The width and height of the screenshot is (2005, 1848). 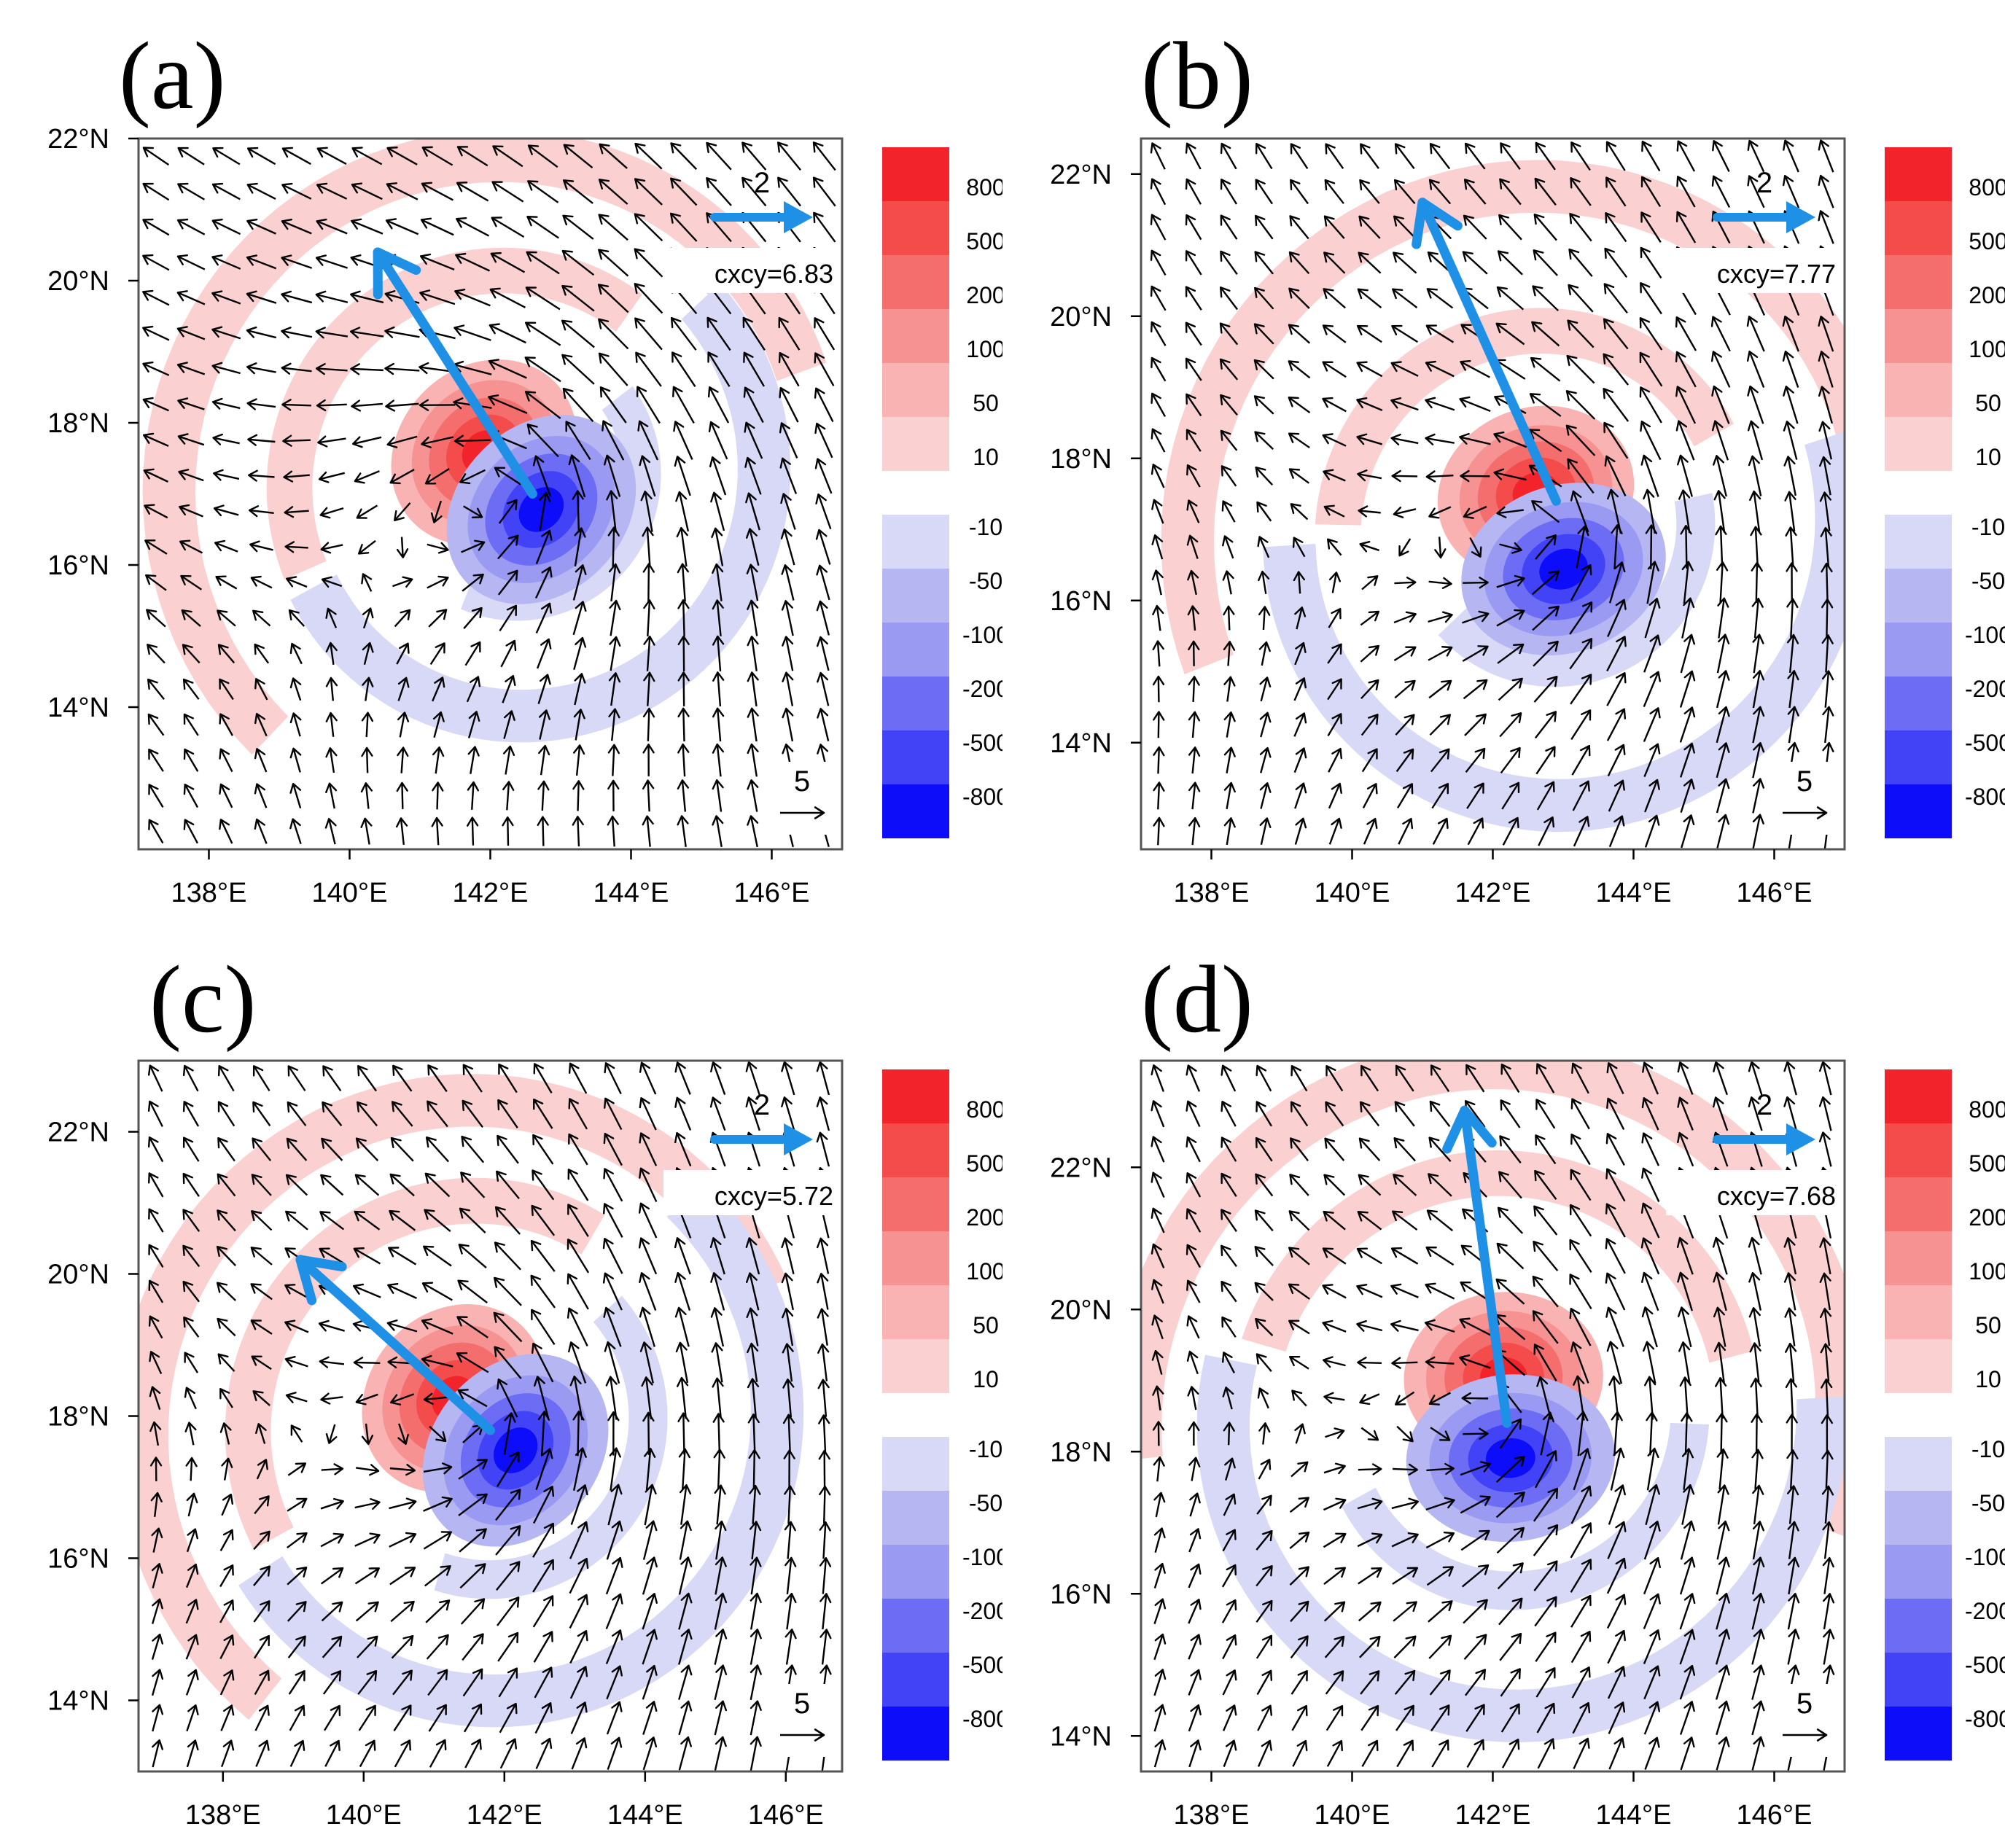 I want to click on y-tick-label: 22°N, so click(x=1081, y=1168).